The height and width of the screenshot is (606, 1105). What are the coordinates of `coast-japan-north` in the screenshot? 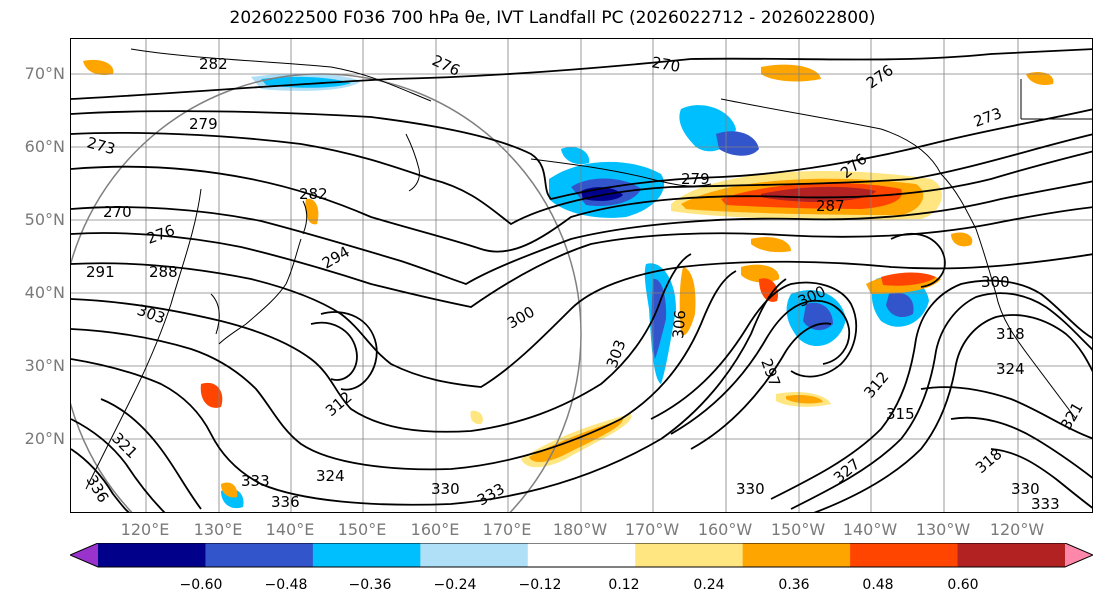 It's located at (305, 217).